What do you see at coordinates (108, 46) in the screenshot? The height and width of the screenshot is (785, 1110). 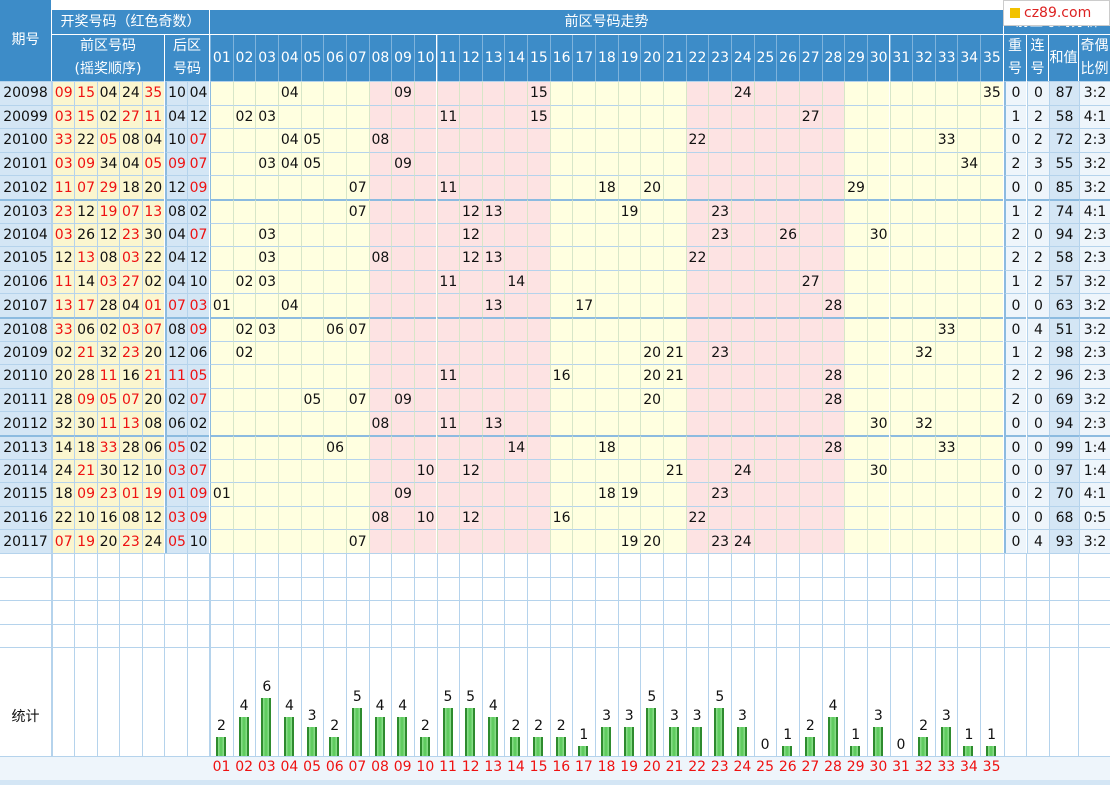 I see `front-header-label: 前区号码` at bounding box center [108, 46].